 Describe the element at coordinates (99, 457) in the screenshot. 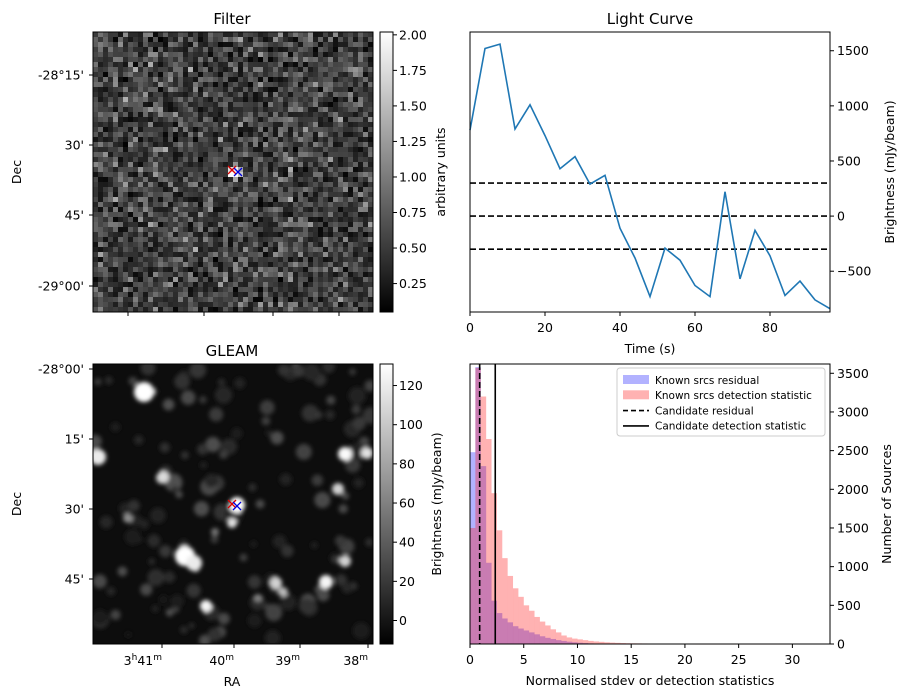

I see `gleam-bright-source` at that location.